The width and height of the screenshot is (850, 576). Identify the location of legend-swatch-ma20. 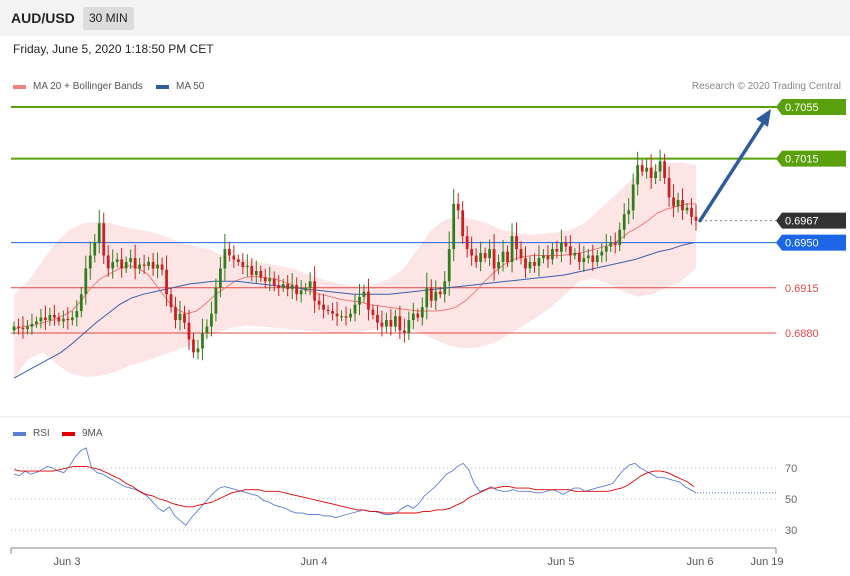
(19, 86).